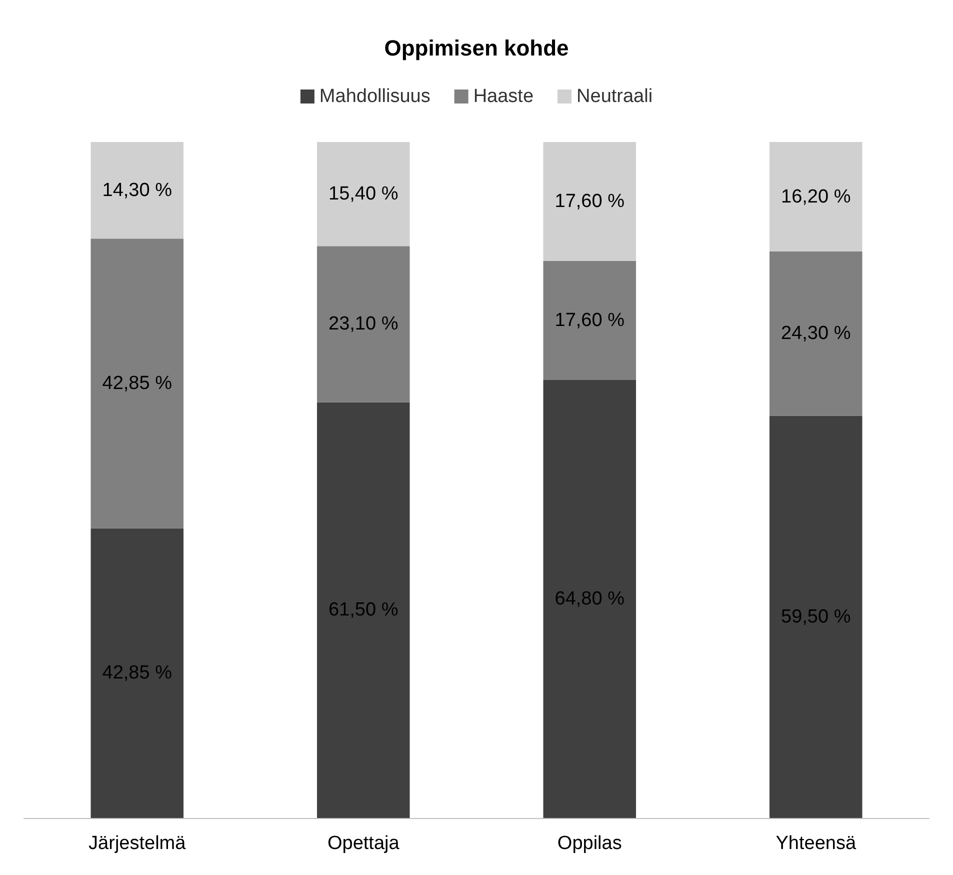  I want to click on data-label: 15,40 %, so click(363, 194).